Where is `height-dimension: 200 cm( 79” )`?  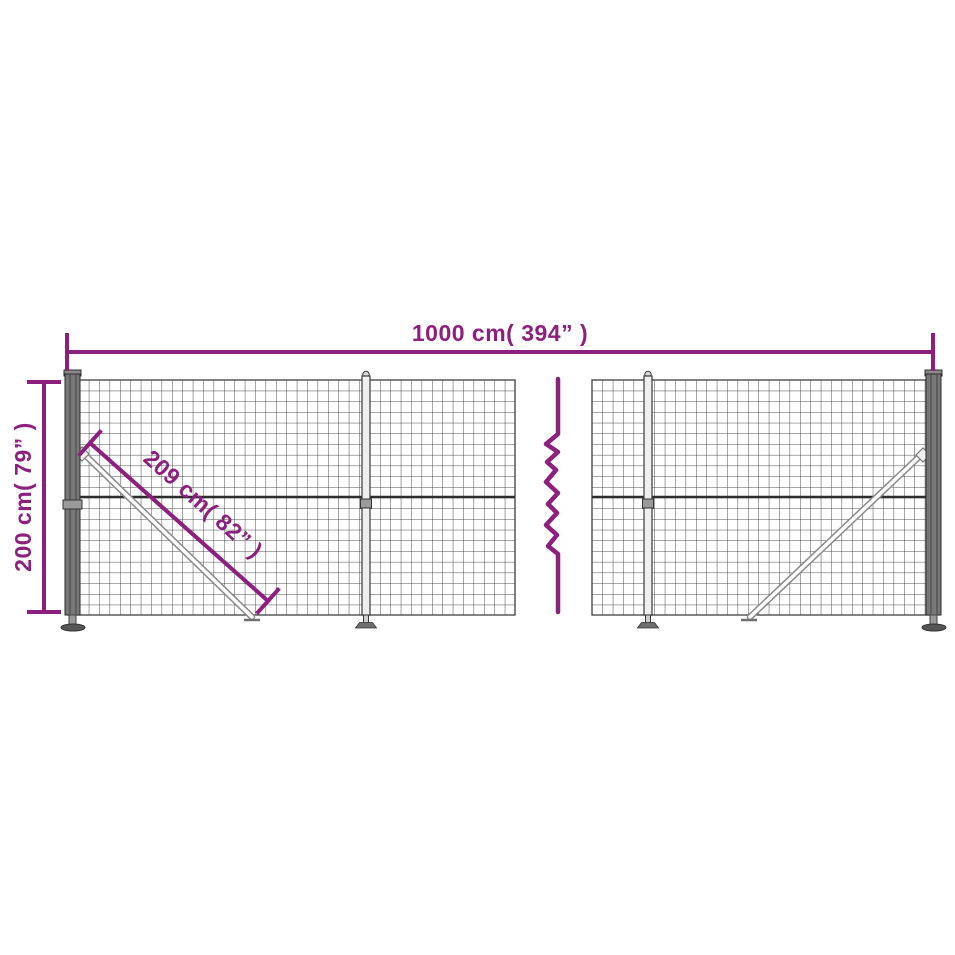 height-dimension: 200 cm( 79” ) is located at coordinates (35, 497).